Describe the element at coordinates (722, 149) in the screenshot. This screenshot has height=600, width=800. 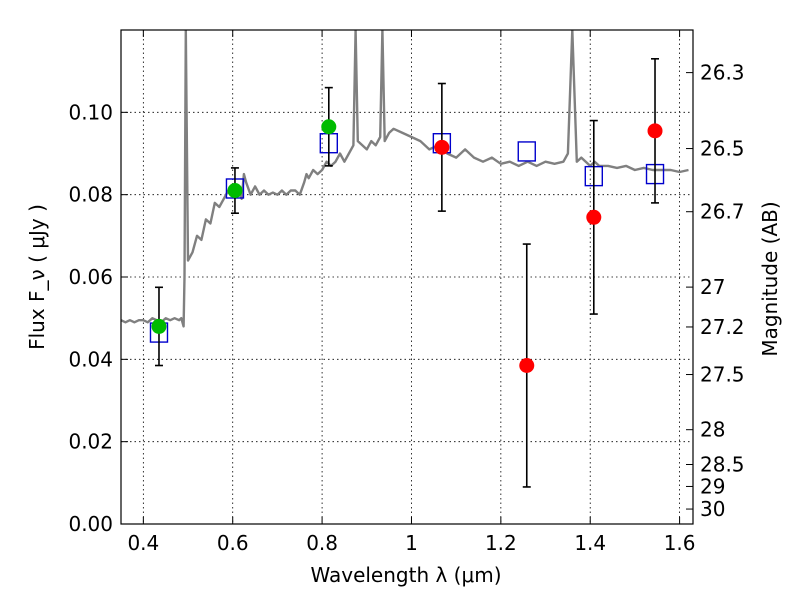
I see `magnitude-tick-label: 26.5` at that location.